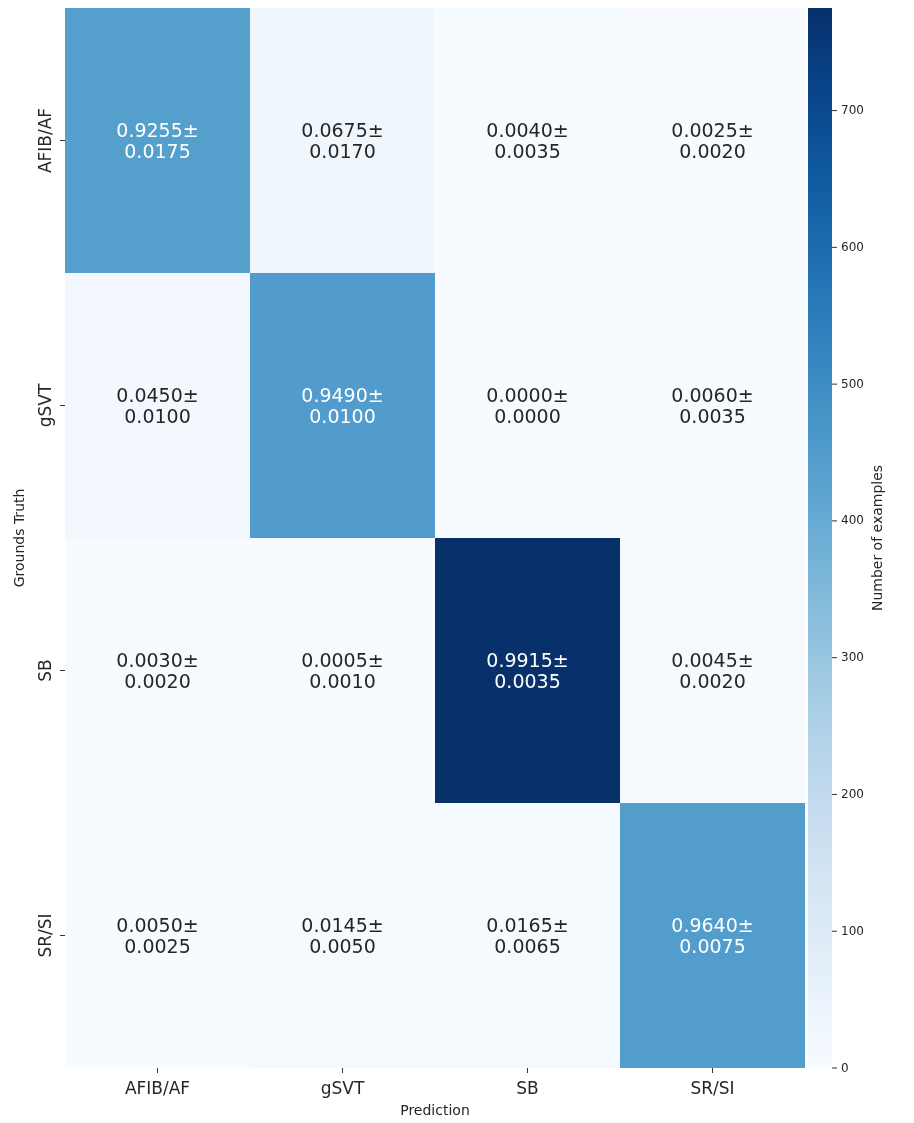  I want to click on color-bar-label: 100, so click(852, 930).